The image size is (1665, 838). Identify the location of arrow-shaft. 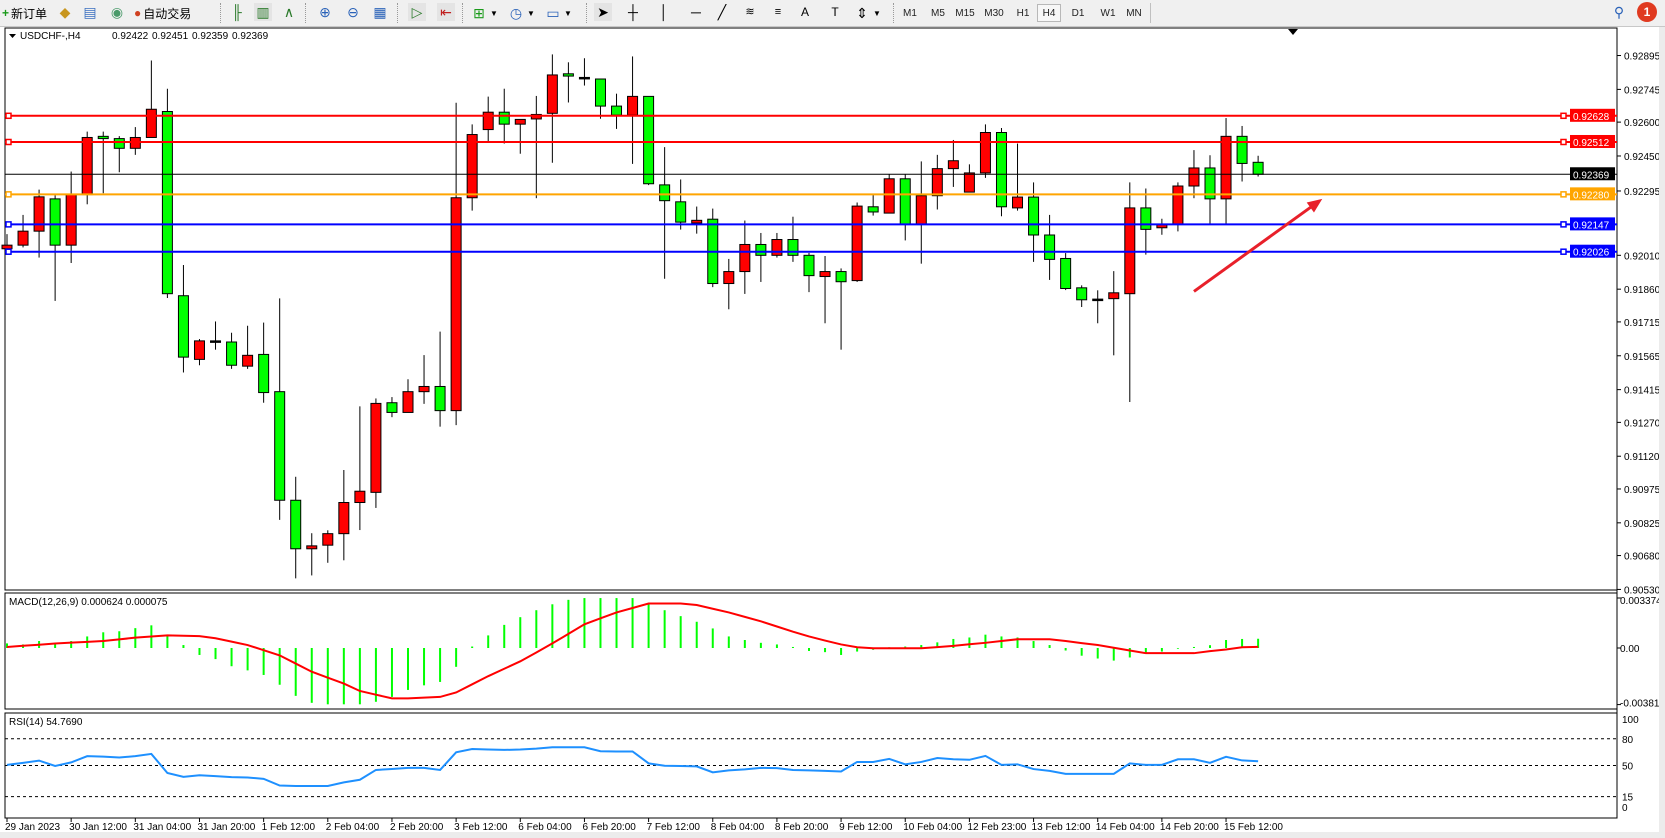
(1255, 247).